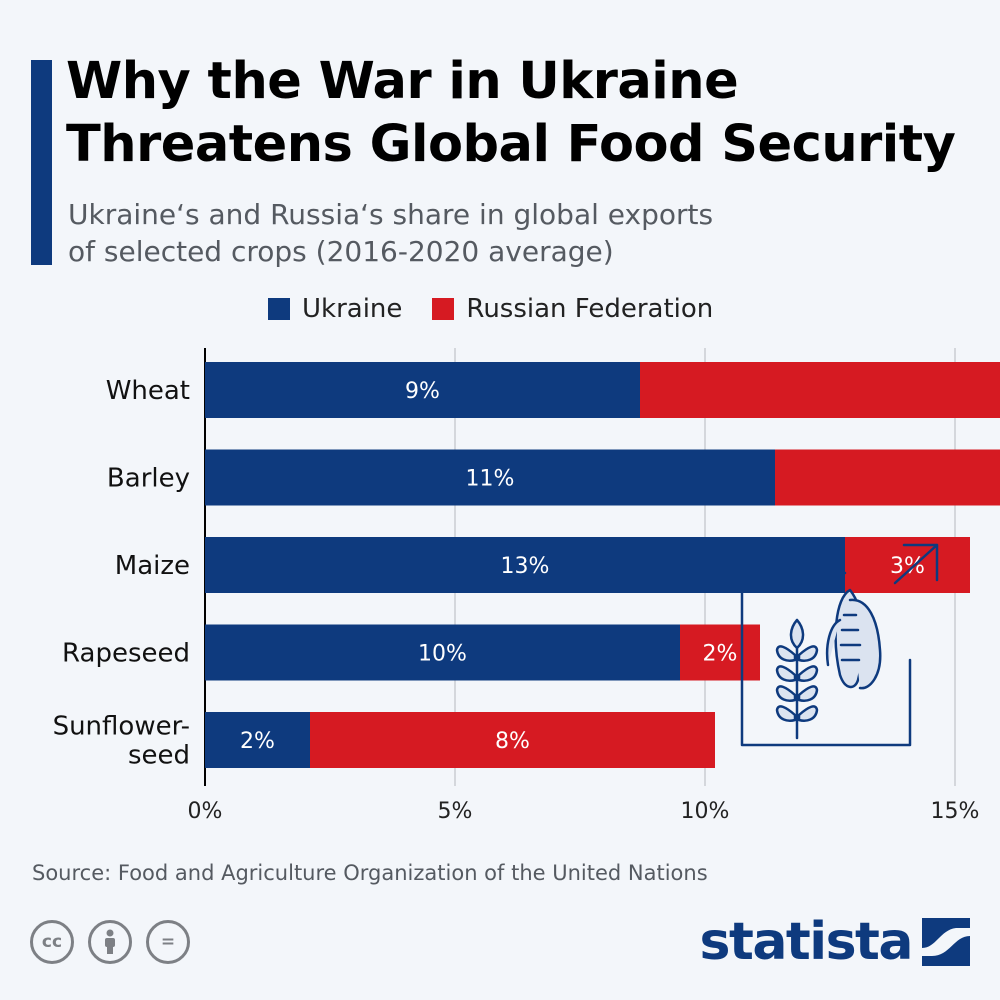 Image resolution: width=1000 pixels, height=1000 pixels. What do you see at coordinates (205, 811) in the screenshot?
I see `x-tick-label-0: 0%` at bounding box center [205, 811].